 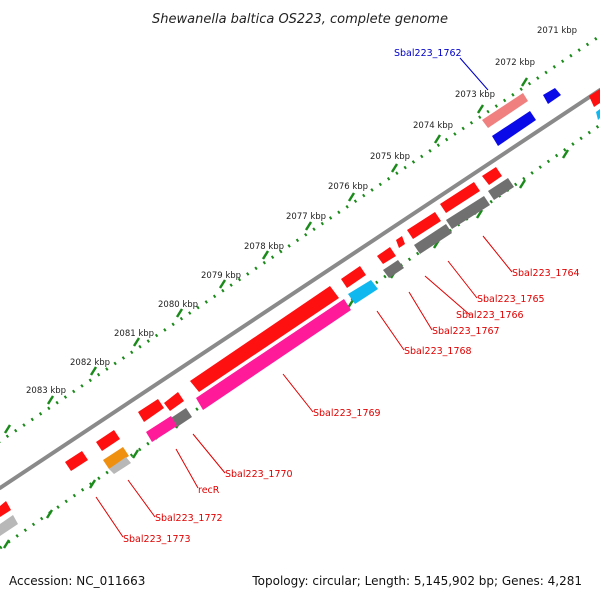 I want to click on gene-blue-arrow, so click(x=552, y=96).